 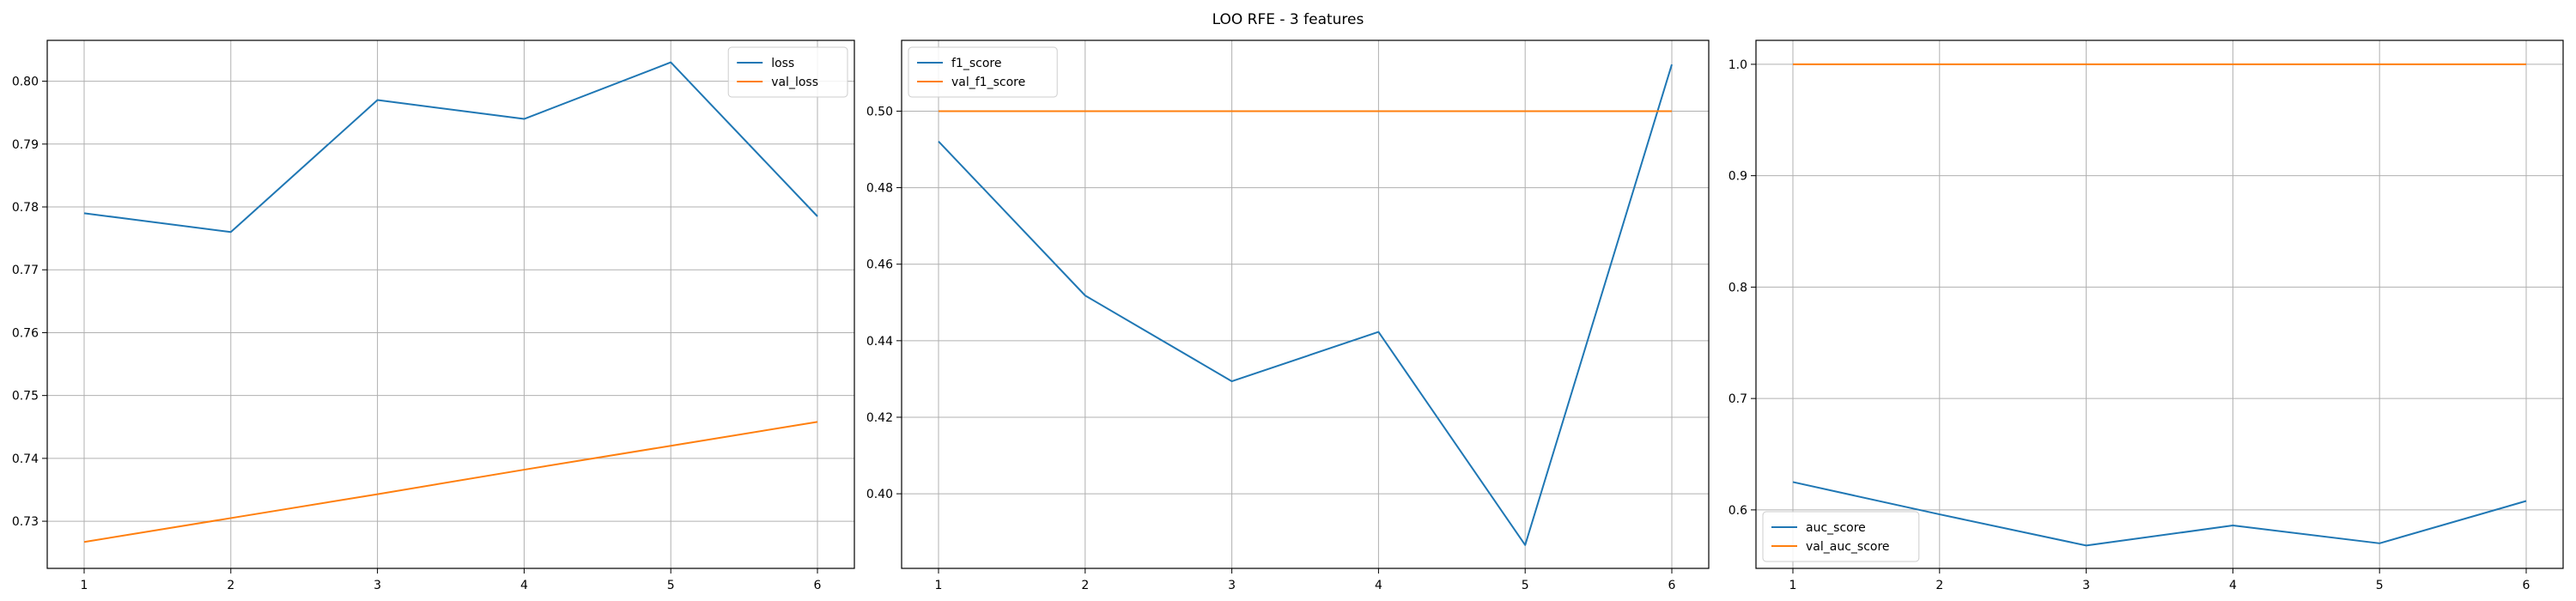 I want to click on figure-title: LOO RFE - 3 features, so click(x=1288, y=20).